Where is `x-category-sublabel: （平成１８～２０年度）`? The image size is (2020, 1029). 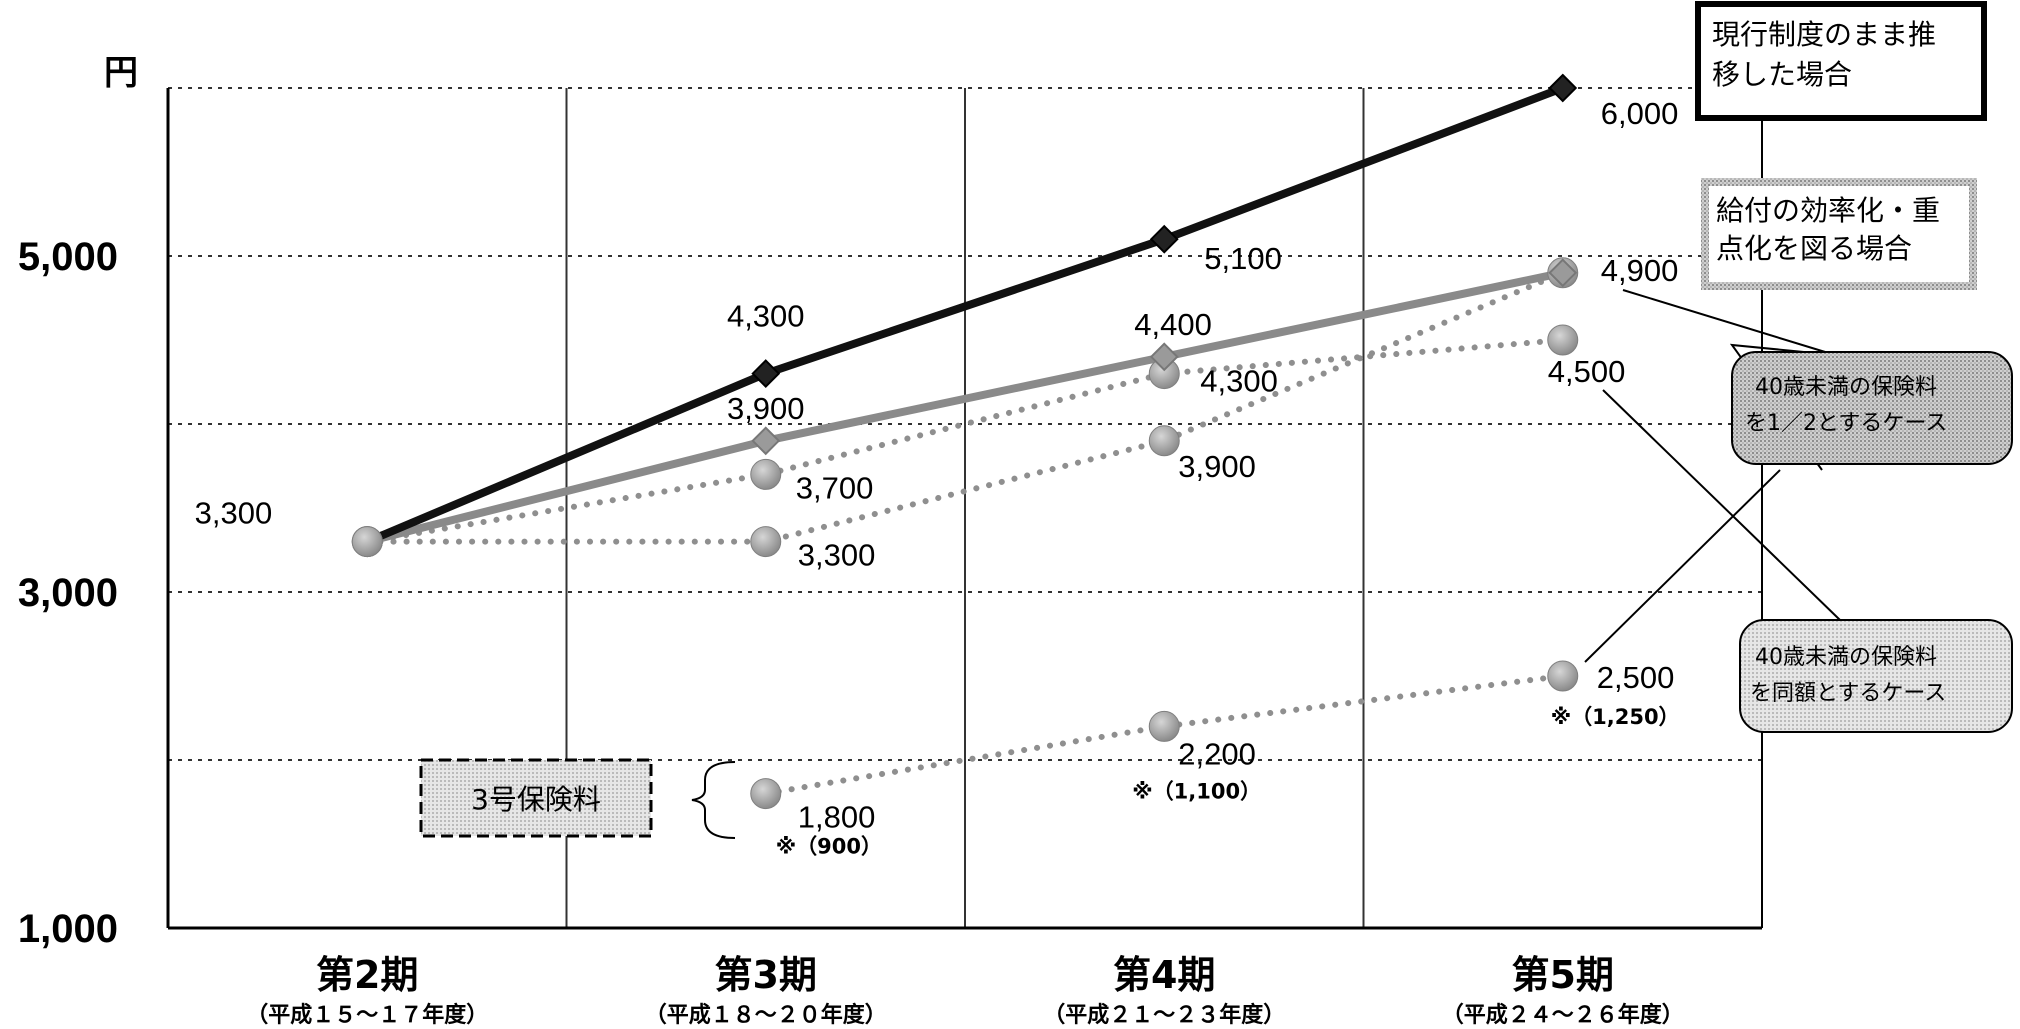
x-category-sublabel: （平成１８～２０年度） is located at coordinates (766, 1015).